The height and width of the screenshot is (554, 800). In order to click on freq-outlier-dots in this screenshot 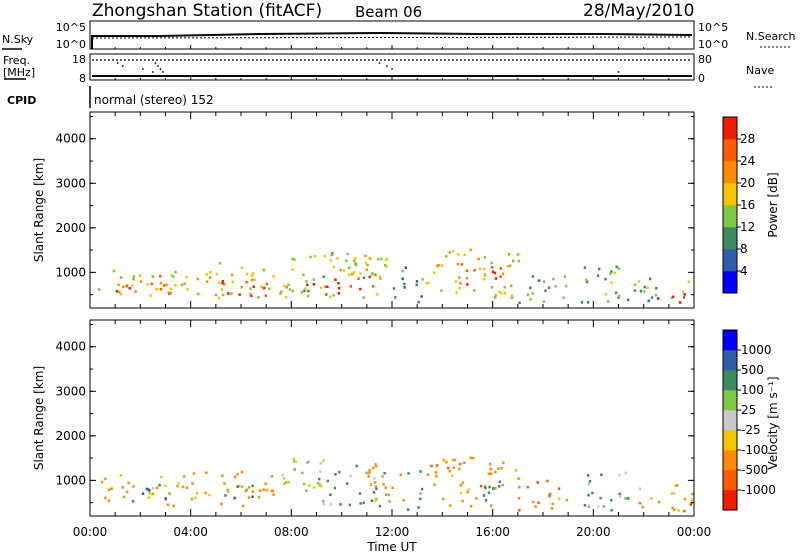, I will do `click(368, 67)`.